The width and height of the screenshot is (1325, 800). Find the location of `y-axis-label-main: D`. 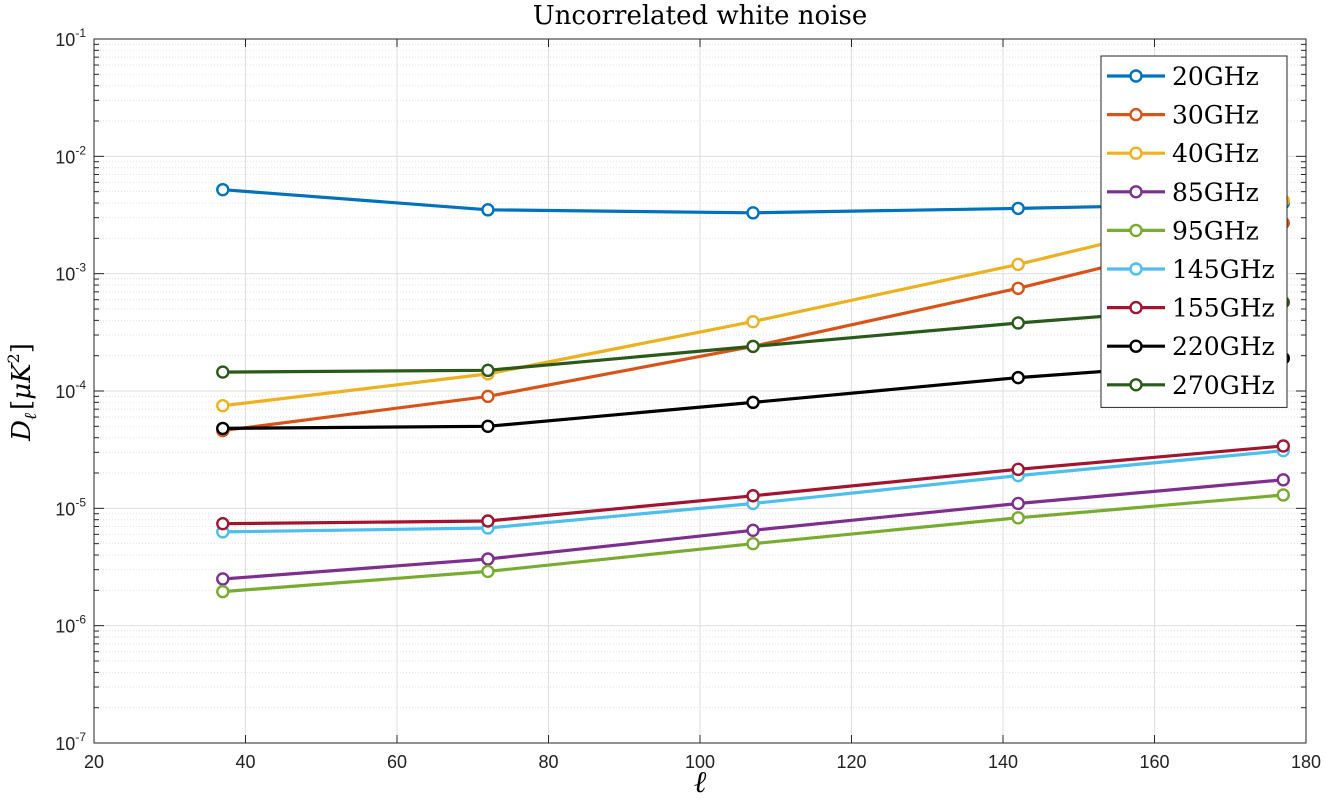

y-axis-label-main: D is located at coordinates (22, 431).